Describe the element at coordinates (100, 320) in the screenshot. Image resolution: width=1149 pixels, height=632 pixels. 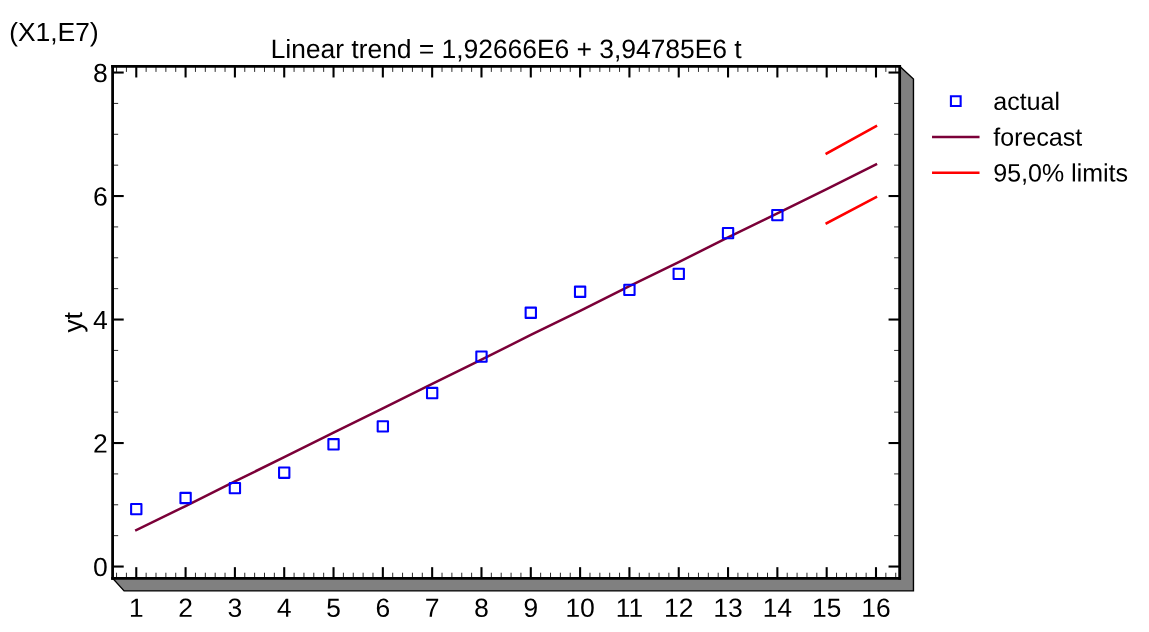
I see `y-tick-label: 4` at that location.